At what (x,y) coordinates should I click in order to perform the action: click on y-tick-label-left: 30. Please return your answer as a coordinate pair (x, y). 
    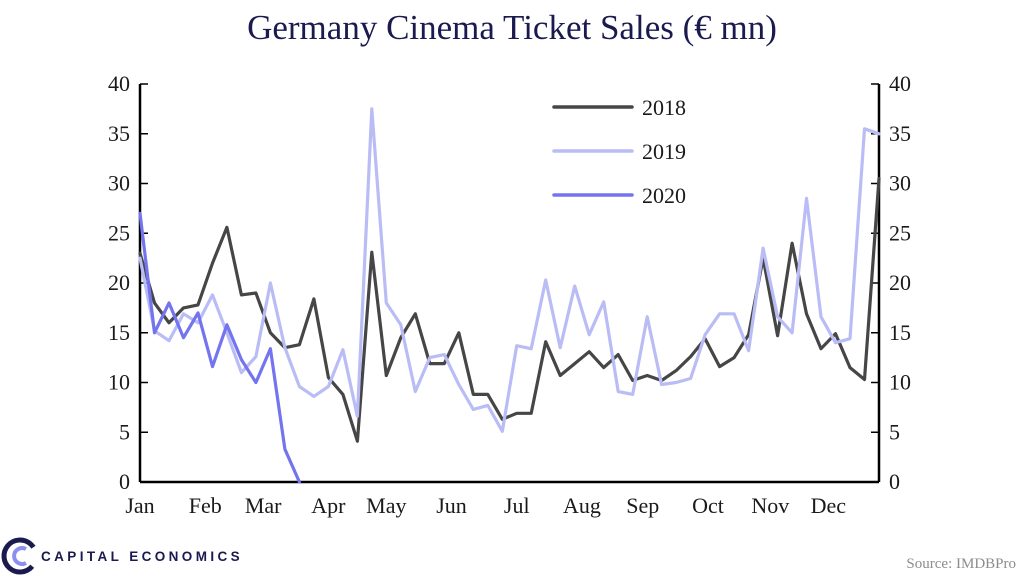
    Looking at the image, I should click on (119, 183).